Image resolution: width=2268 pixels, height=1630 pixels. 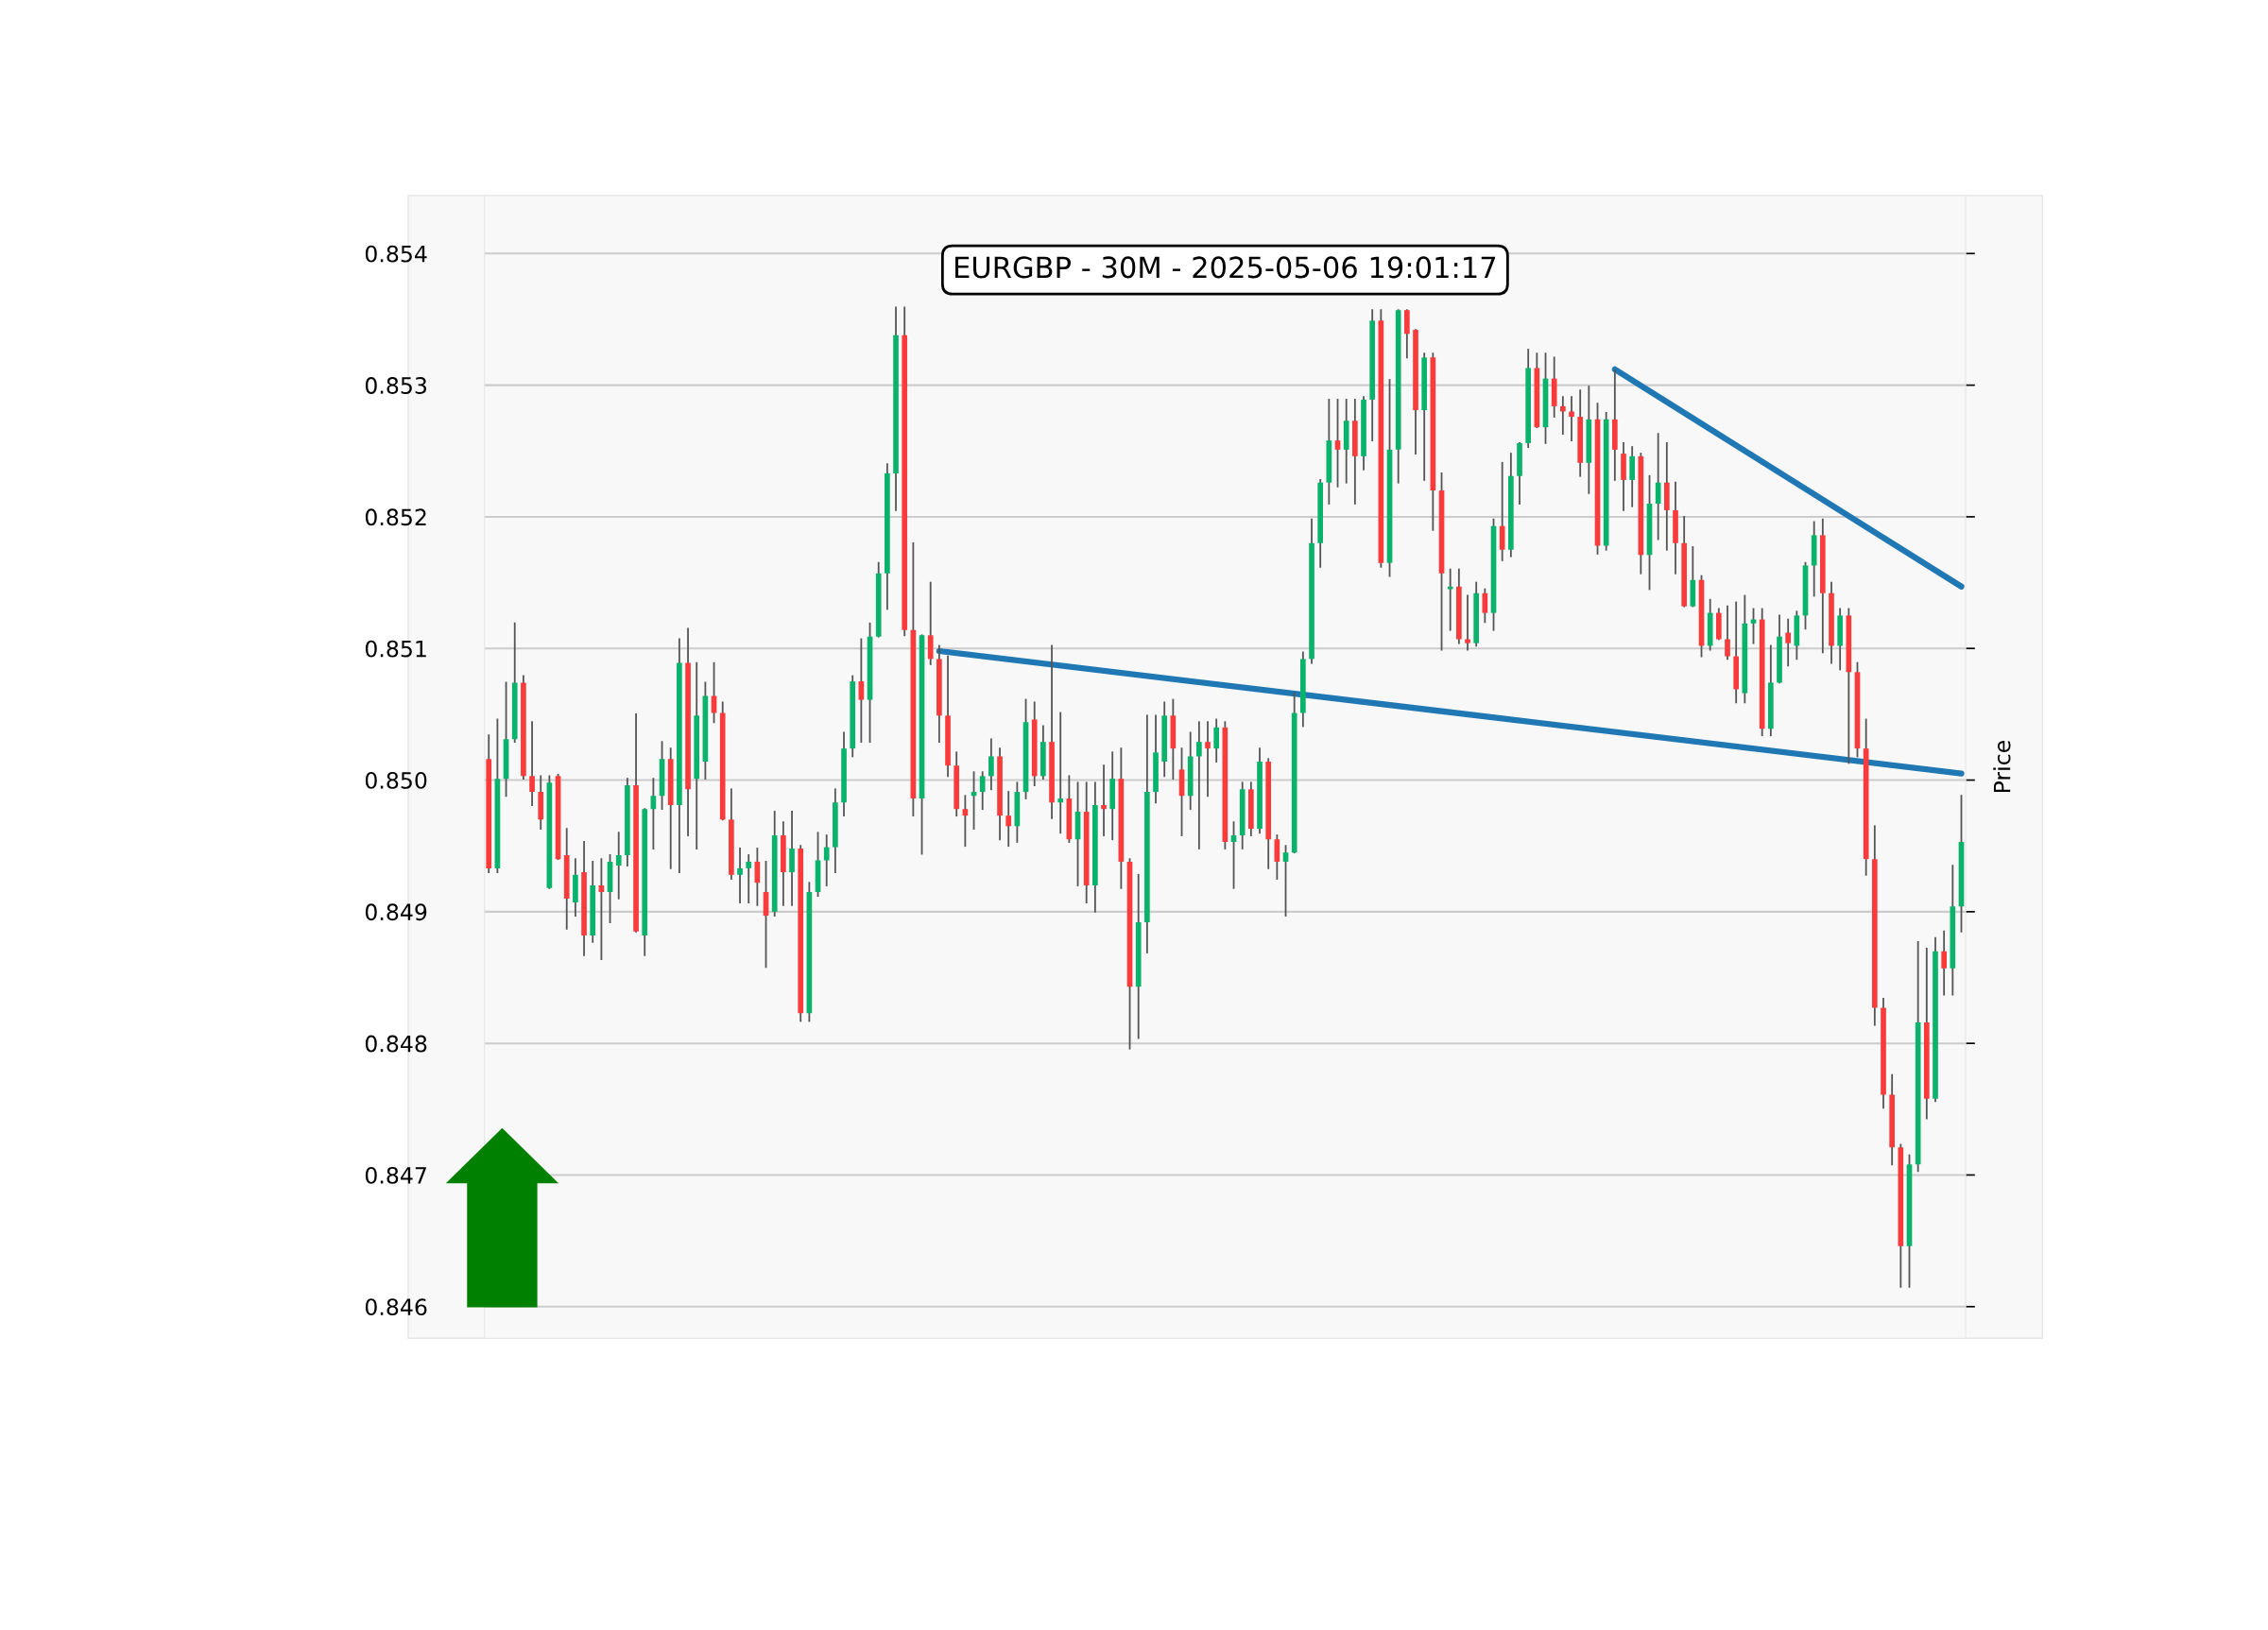 What do you see at coordinates (396, 254) in the screenshot?
I see `y-tick-label: 0.854` at bounding box center [396, 254].